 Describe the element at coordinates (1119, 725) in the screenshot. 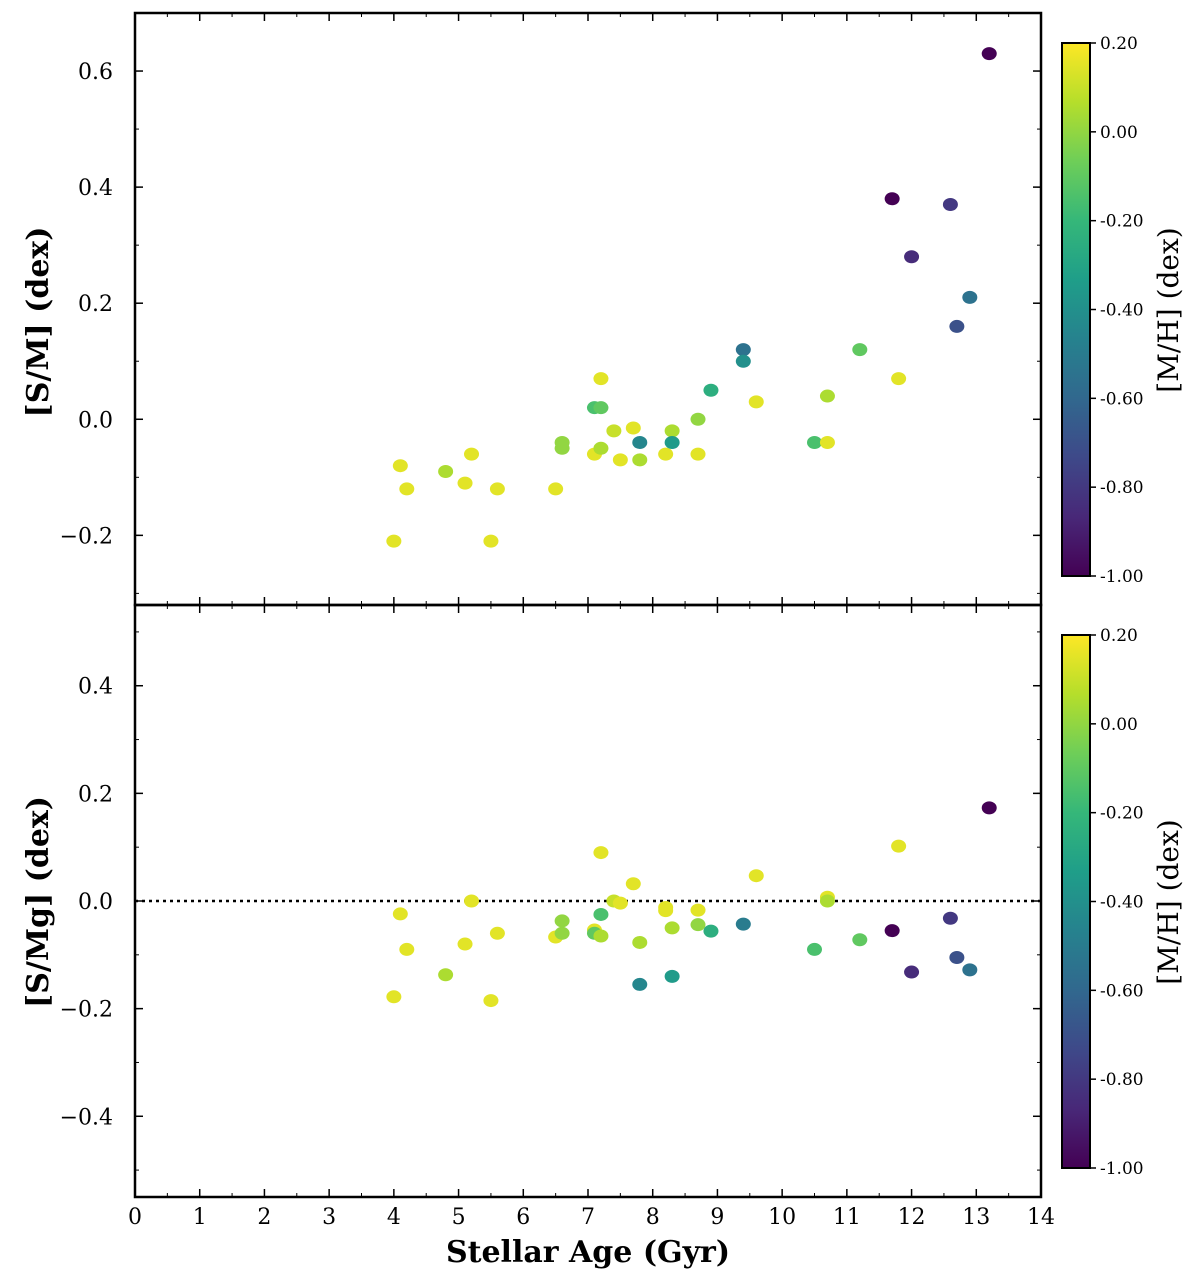

I see `bottom-colorbar-tick-label: 0.00` at that location.